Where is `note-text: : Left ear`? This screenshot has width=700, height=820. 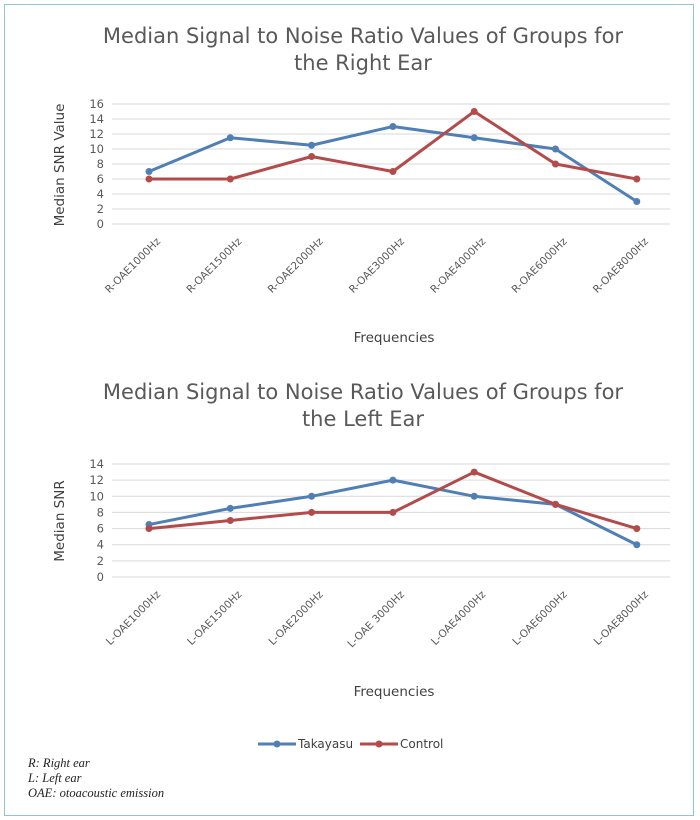 note-text: : Left ear is located at coordinates (58, 778).